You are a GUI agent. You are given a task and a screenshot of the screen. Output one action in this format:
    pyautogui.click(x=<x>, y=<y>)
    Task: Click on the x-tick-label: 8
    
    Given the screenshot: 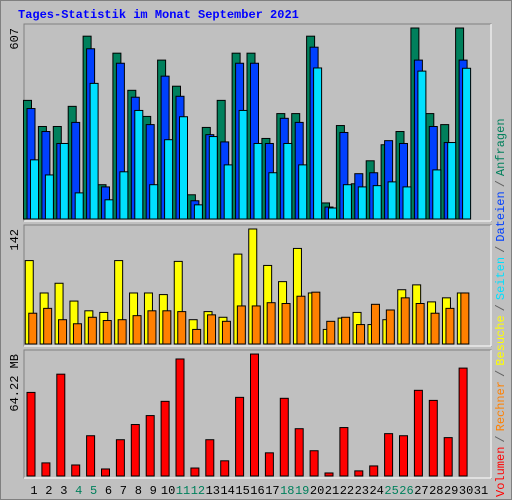 What is the action you would take?
    pyautogui.click(x=138, y=491)
    